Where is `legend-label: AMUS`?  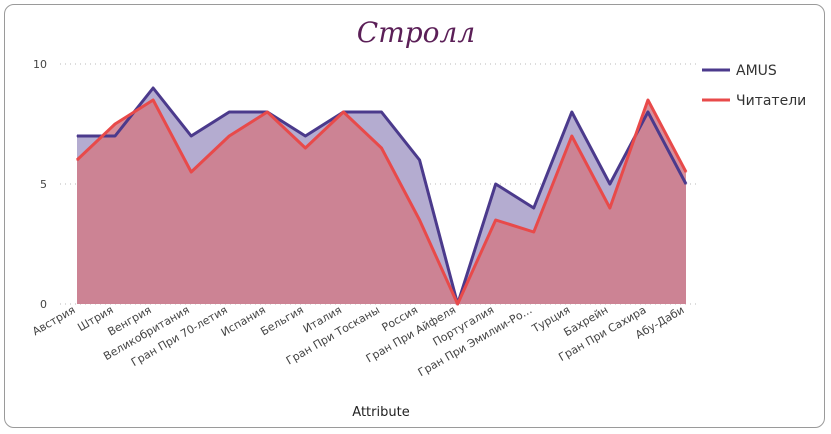 legend-label: AMUS is located at coordinates (756, 71).